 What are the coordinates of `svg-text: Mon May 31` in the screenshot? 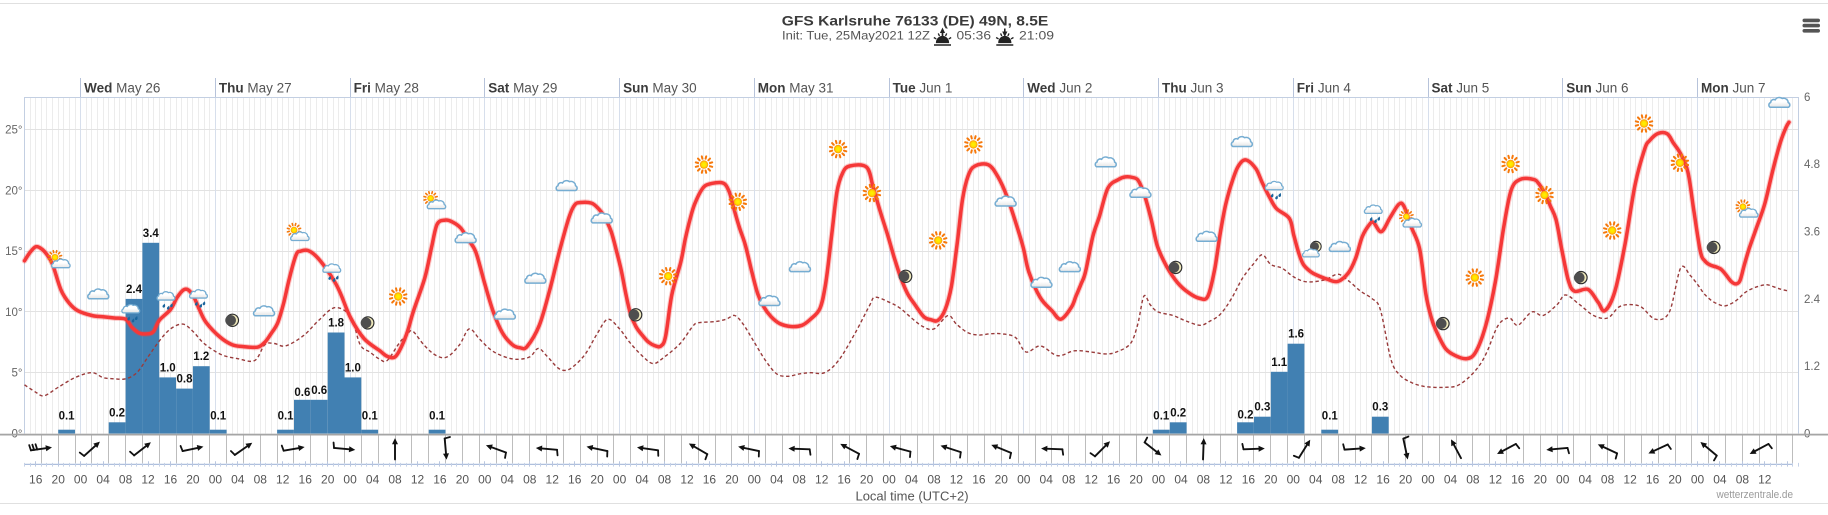 It's located at (796, 88).